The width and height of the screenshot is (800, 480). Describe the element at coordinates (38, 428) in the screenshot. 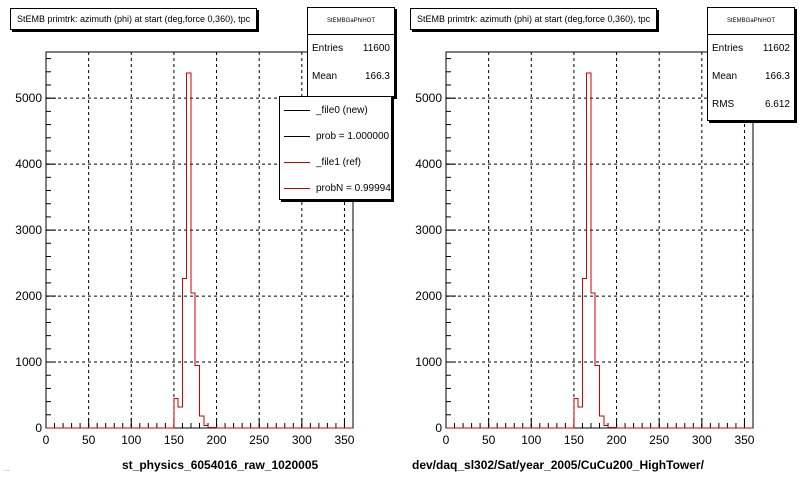

I see `left-y-tick-label: 0` at that location.